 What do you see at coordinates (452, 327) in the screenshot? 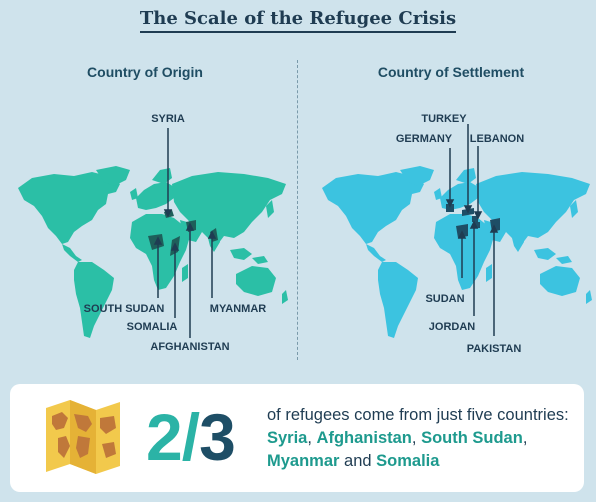
I see `settlement-label-jordan: JORDAN` at bounding box center [452, 327].